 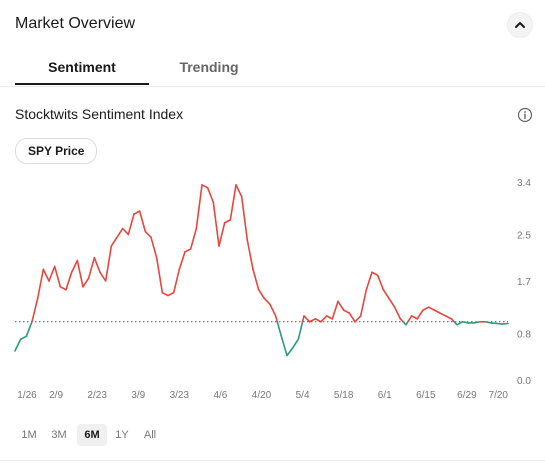 I want to click on x-tick-label: 1/26, so click(x=27, y=395).